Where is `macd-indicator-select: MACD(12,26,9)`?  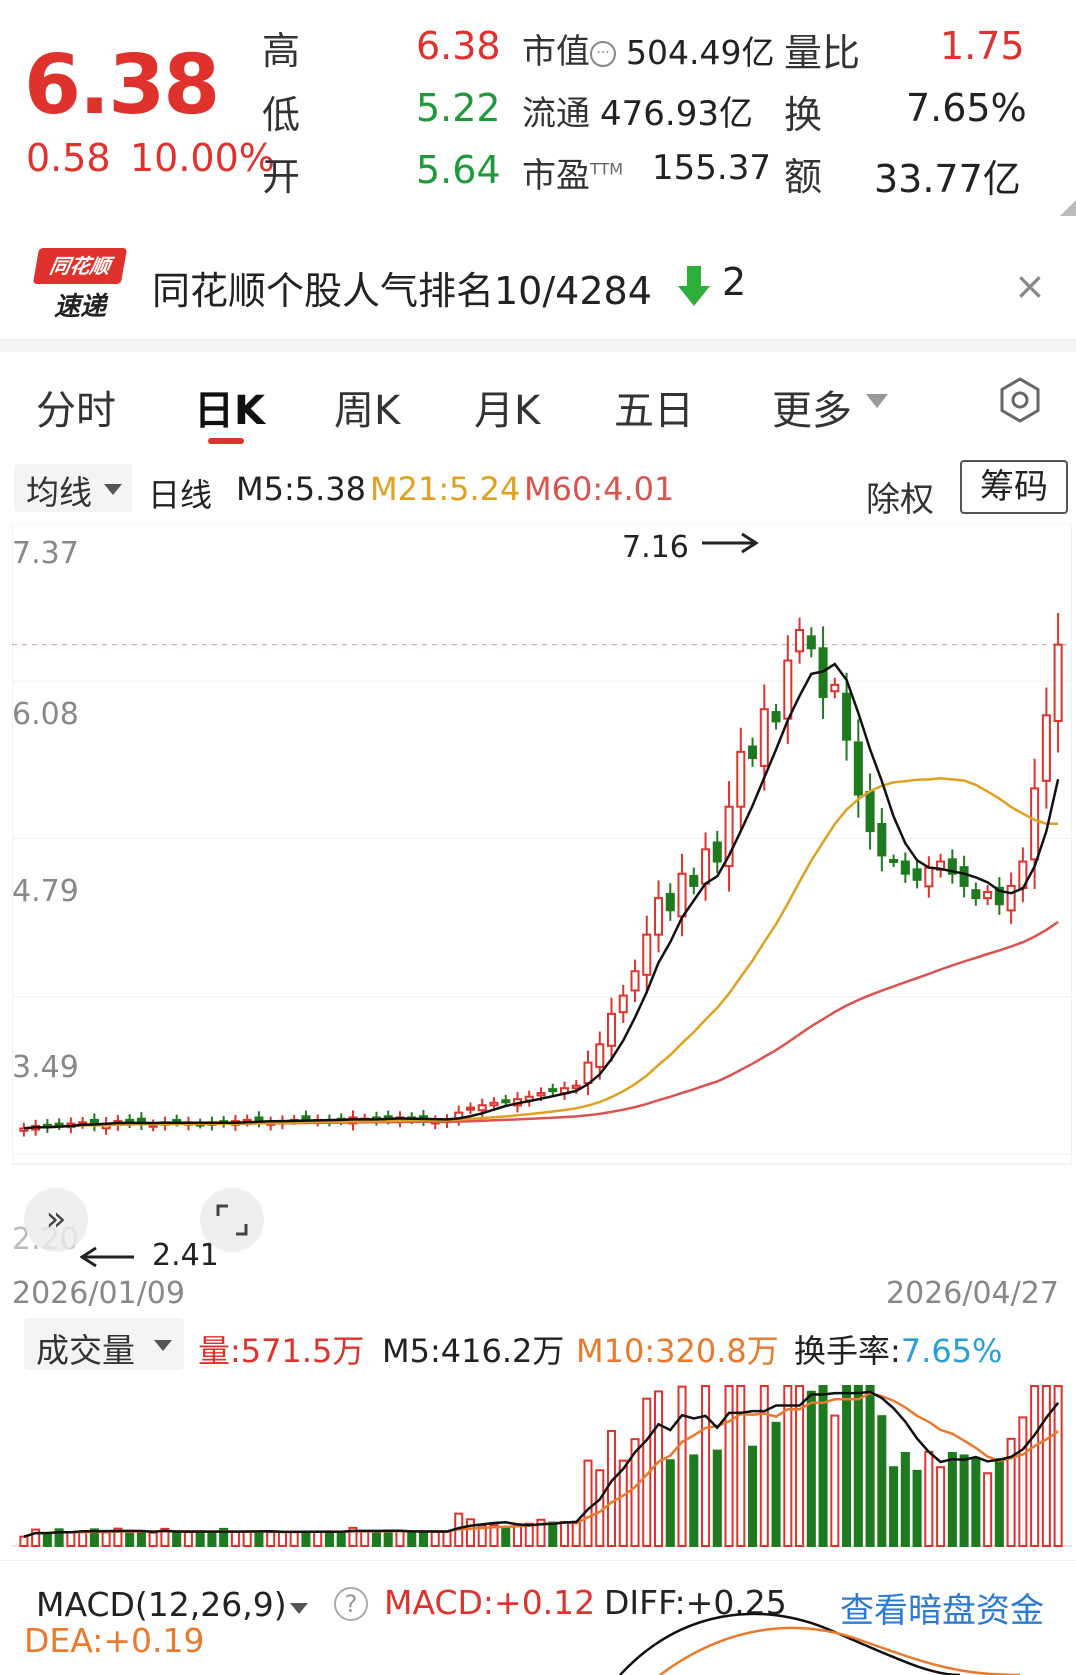
macd-indicator-select: MACD(12,26,9) is located at coordinates (174, 1605).